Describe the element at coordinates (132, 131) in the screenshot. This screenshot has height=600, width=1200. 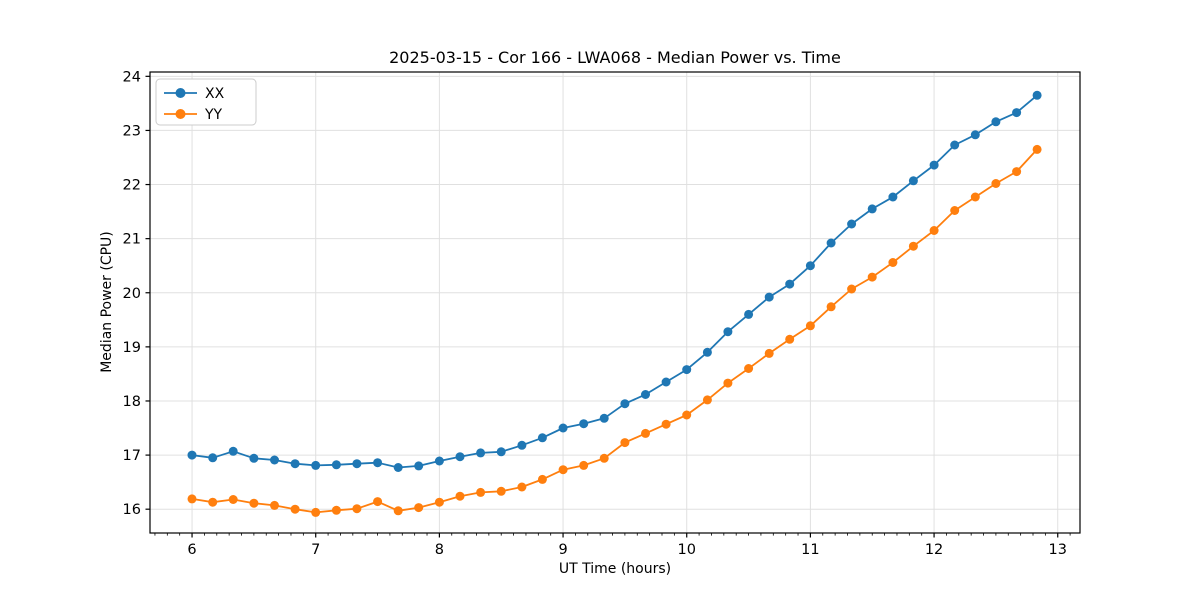
I see `y-tick-label: 23` at that location.